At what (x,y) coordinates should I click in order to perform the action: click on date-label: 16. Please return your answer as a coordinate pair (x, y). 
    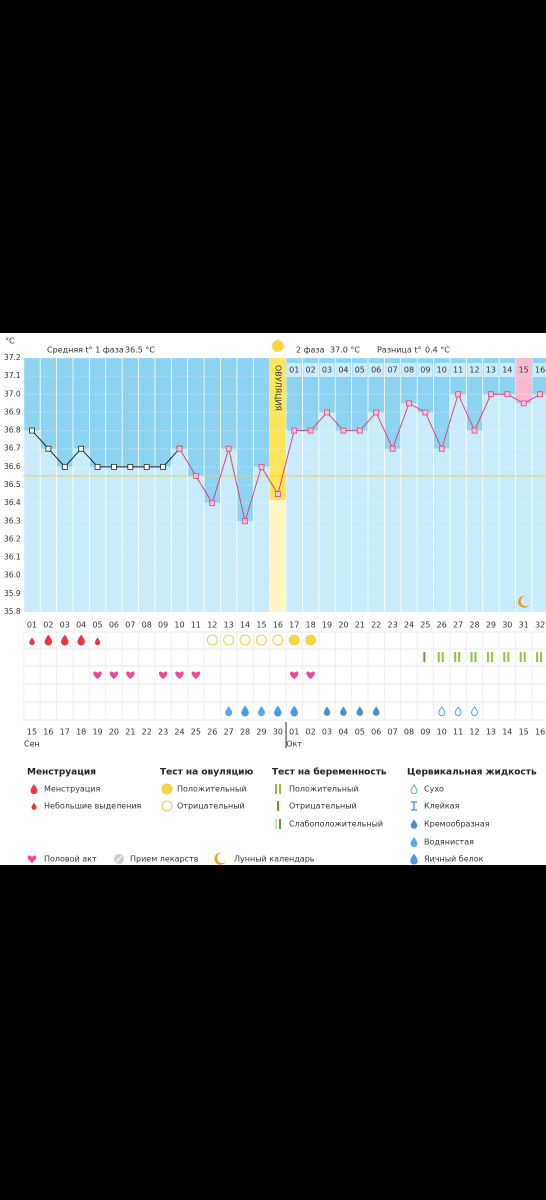
    Looking at the image, I should click on (48, 732).